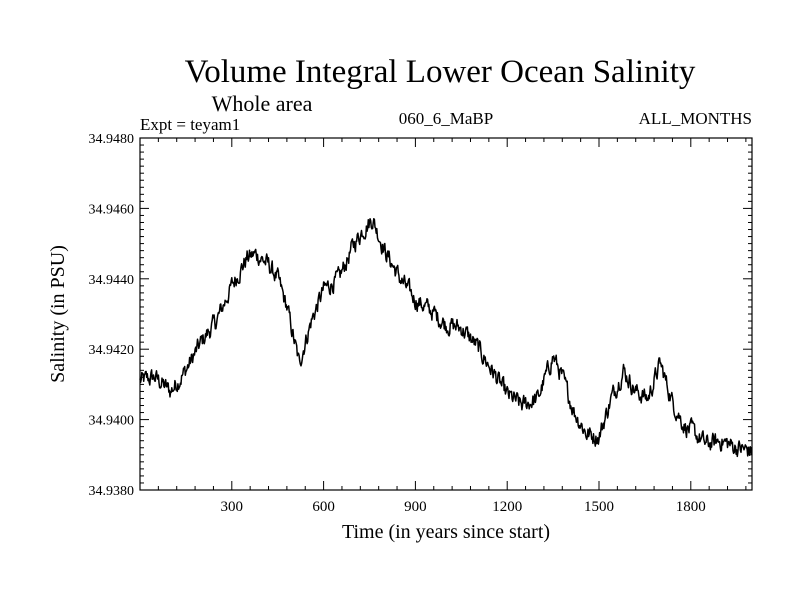 The width and height of the screenshot is (800, 600). I want to click on x-tick-label: 1500, so click(599, 507).